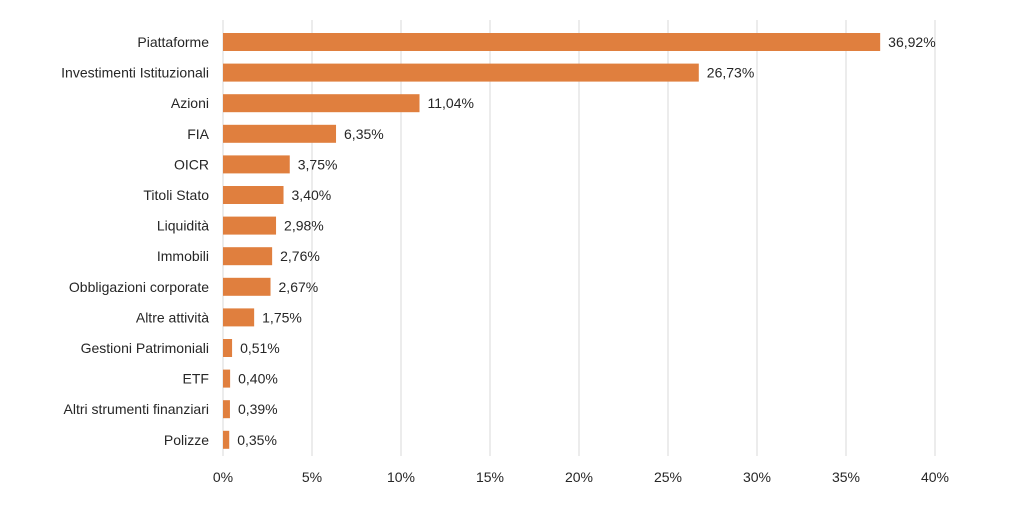  I want to click on category-label: Investimenti Istituzionali, so click(135, 73).